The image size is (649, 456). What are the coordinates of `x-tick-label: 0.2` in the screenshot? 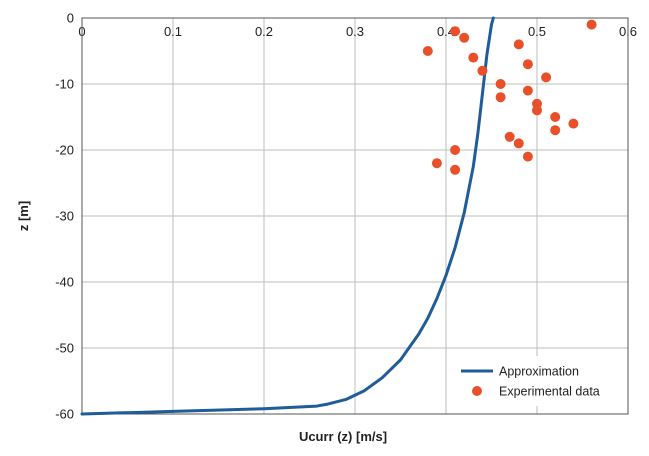 It's located at (264, 31).